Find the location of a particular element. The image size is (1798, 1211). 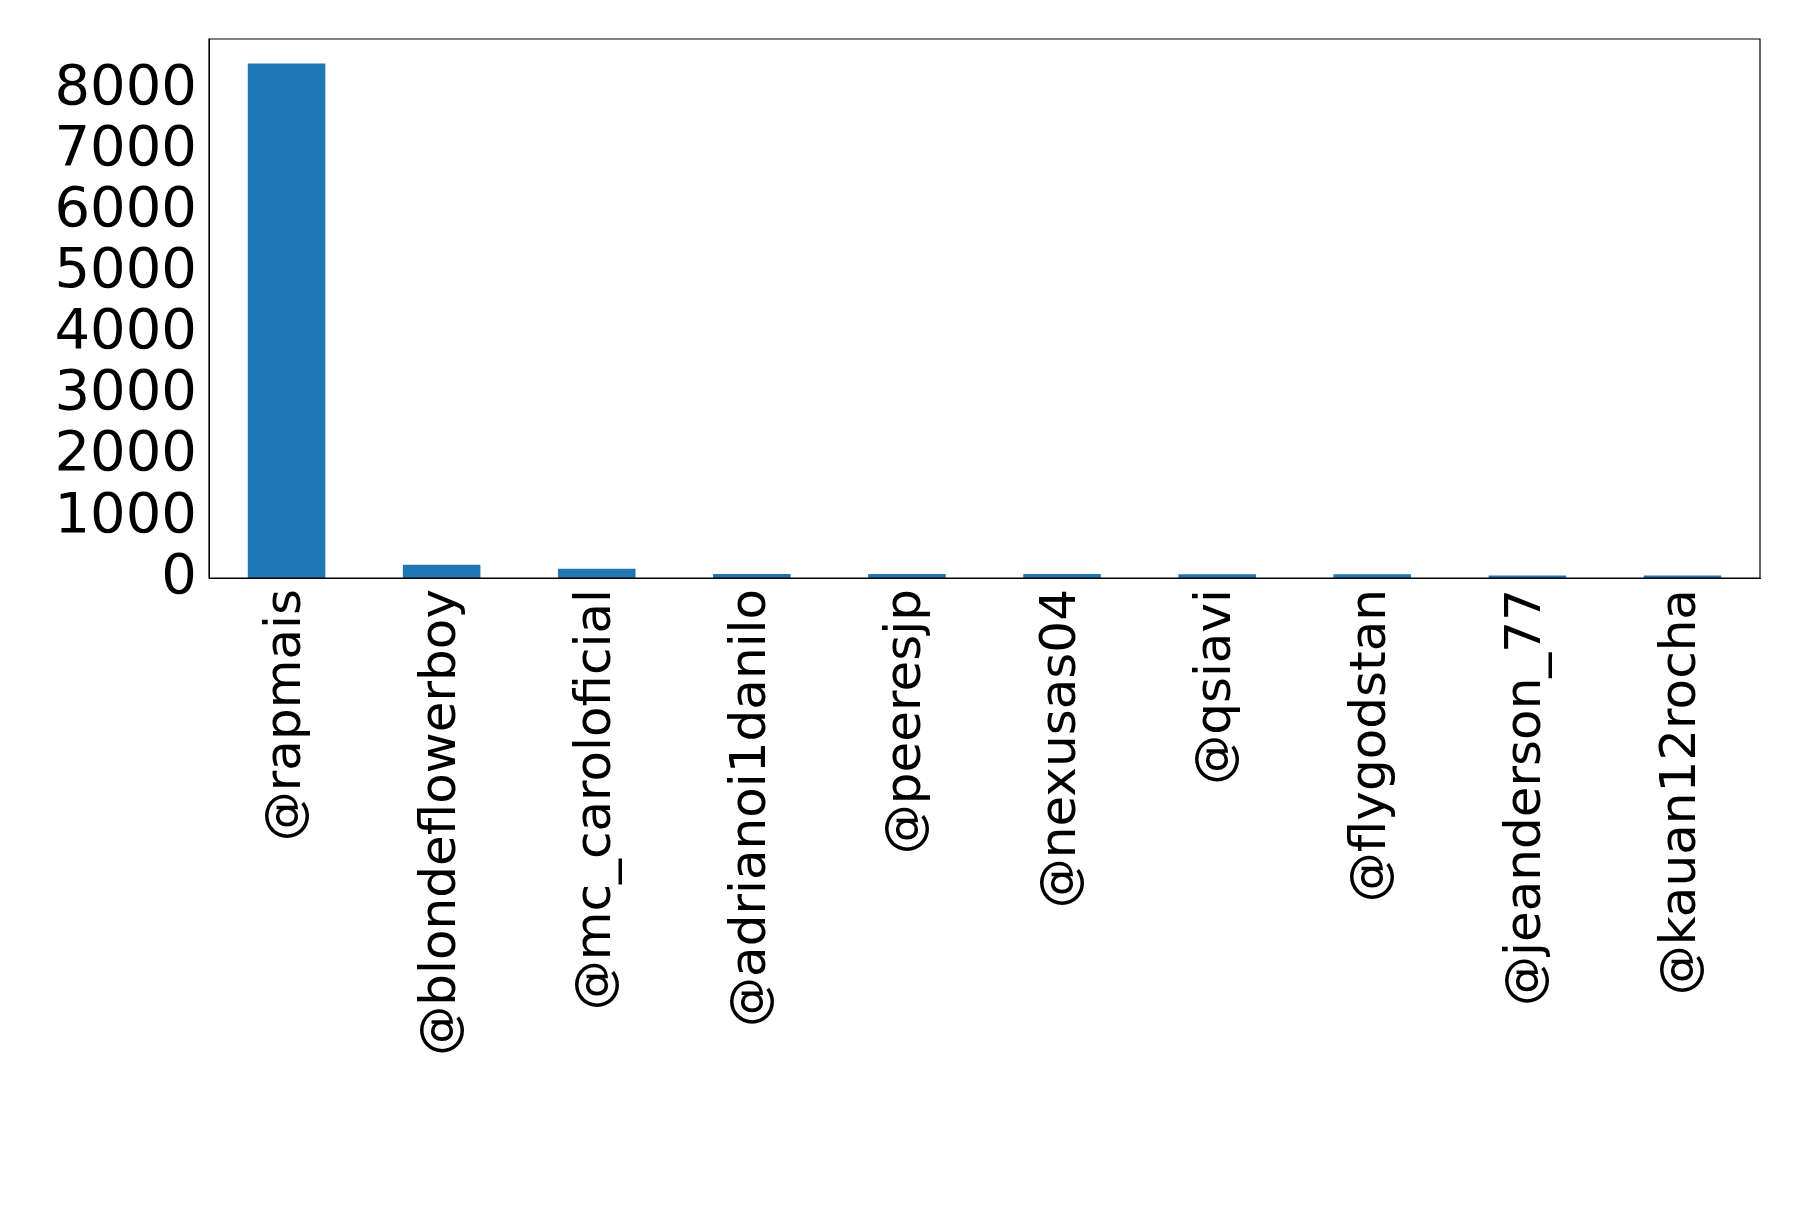

x-tick-label: @jeanderson_77 is located at coordinates (1523, 797).